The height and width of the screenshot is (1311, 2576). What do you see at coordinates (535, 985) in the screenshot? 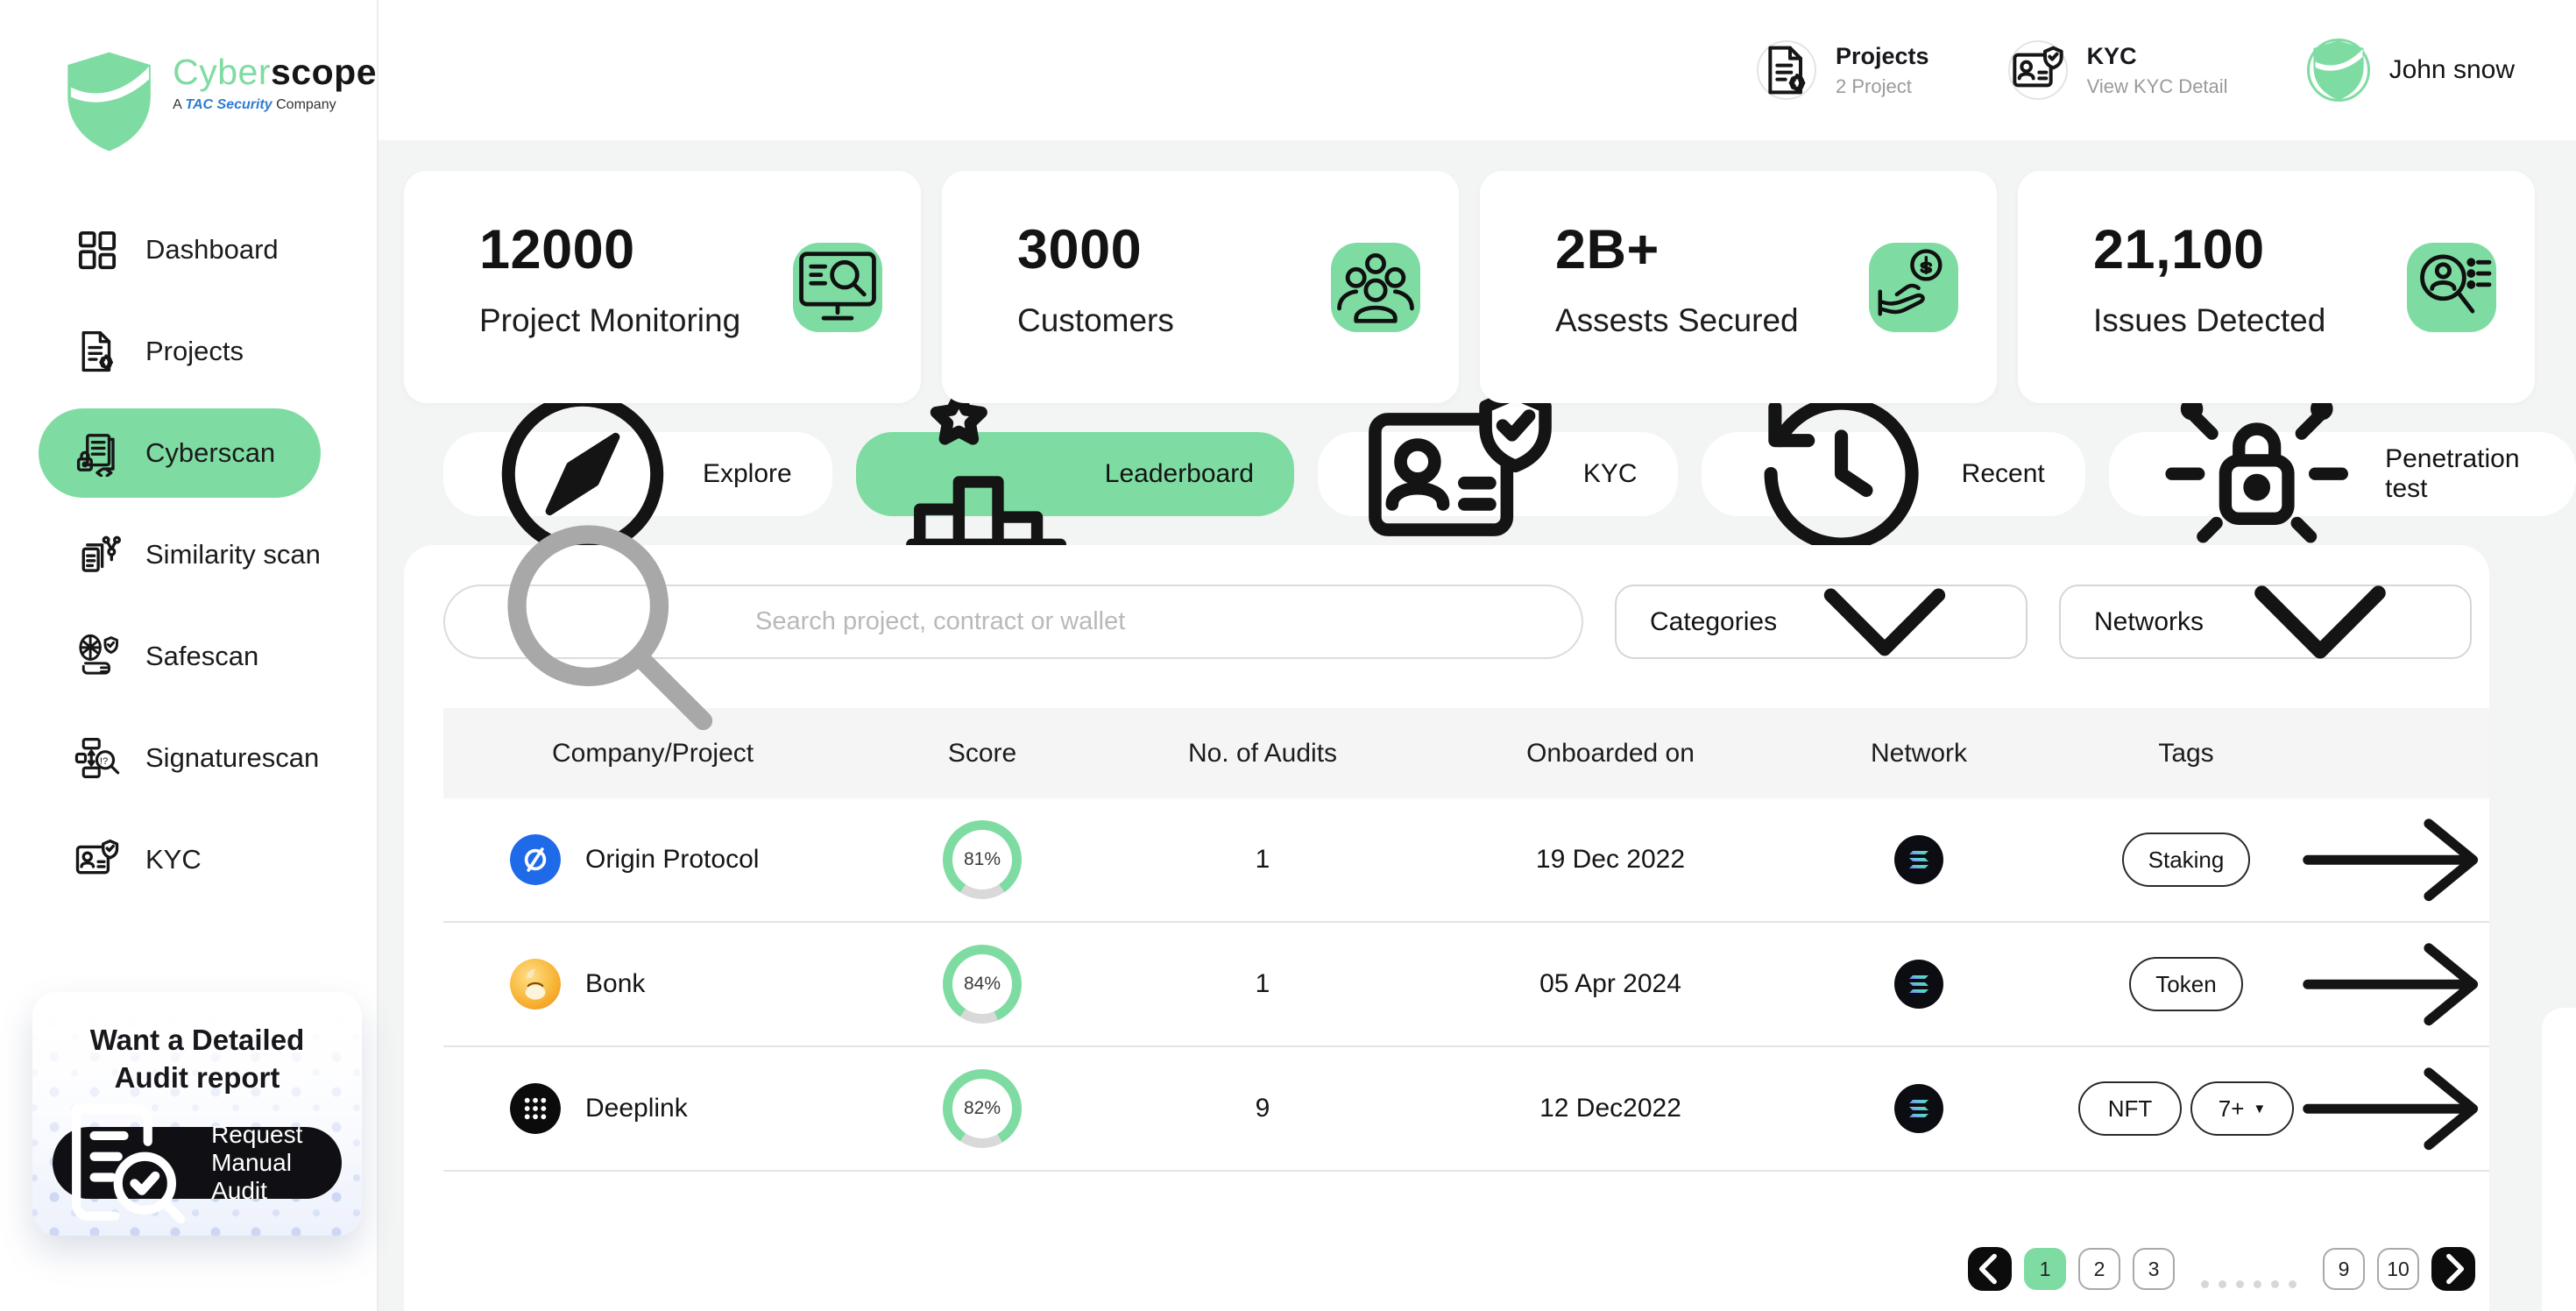
I see `bonk-logo` at bounding box center [535, 985].